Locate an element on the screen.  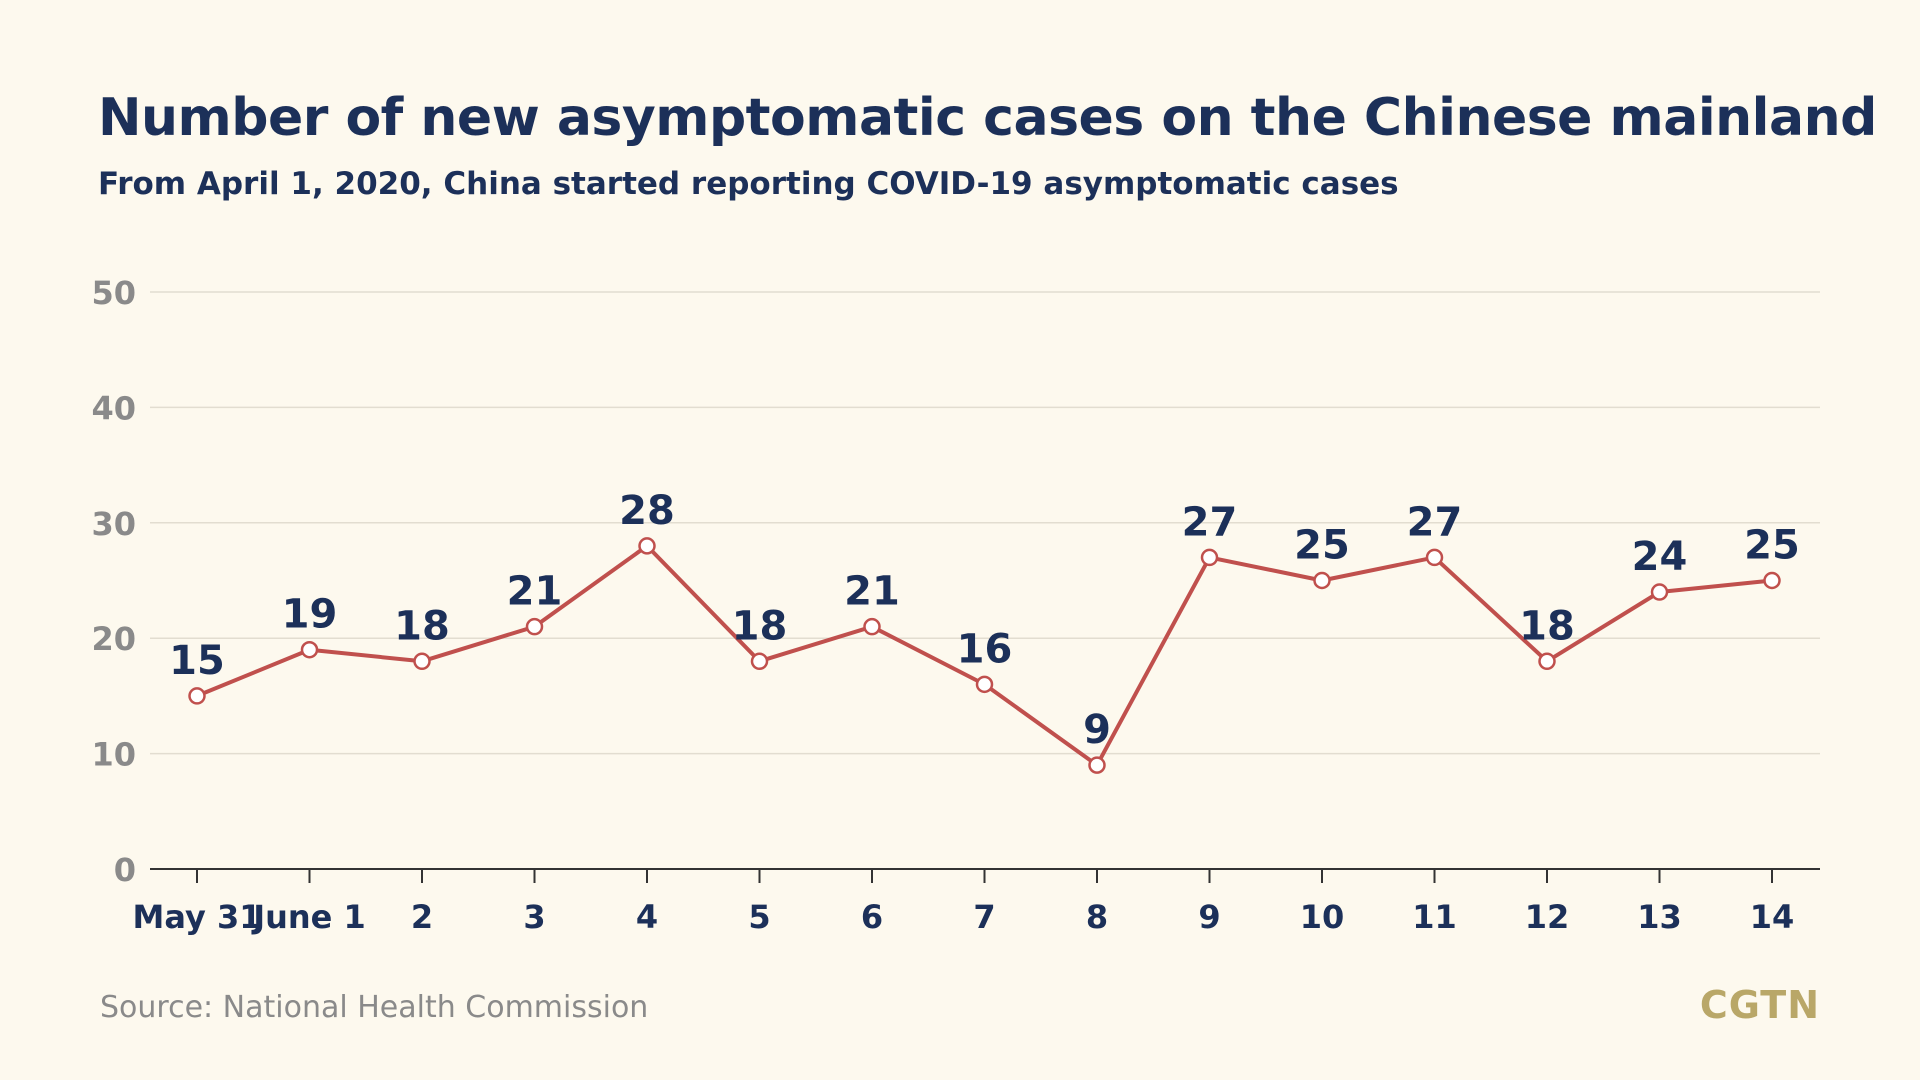
x-tick-label: 5 is located at coordinates (759, 917).